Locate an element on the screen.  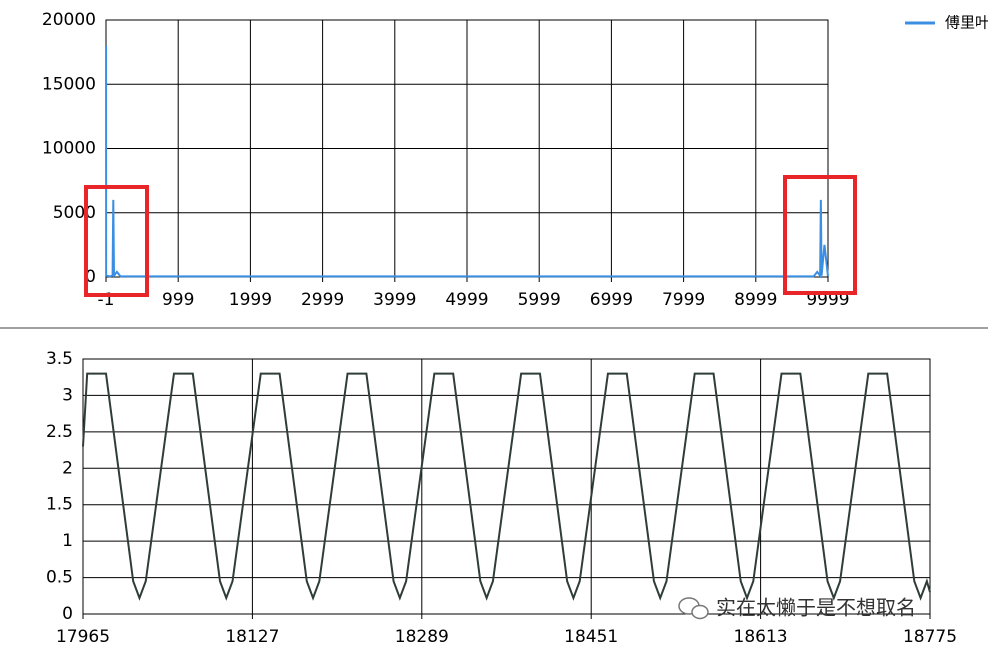
x-tick-label: 4999 is located at coordinates (466, 300).